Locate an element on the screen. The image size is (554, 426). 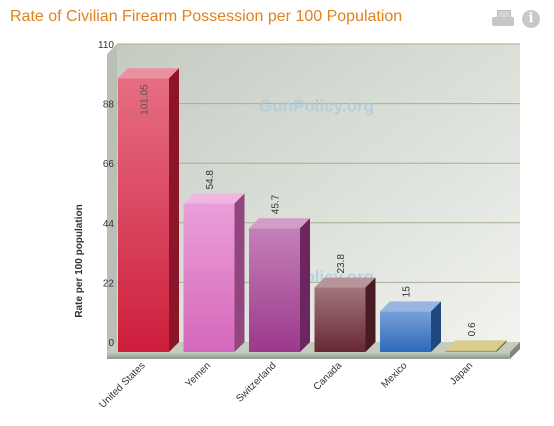
chart-toolbar: i is located at coordinates (516, 19).